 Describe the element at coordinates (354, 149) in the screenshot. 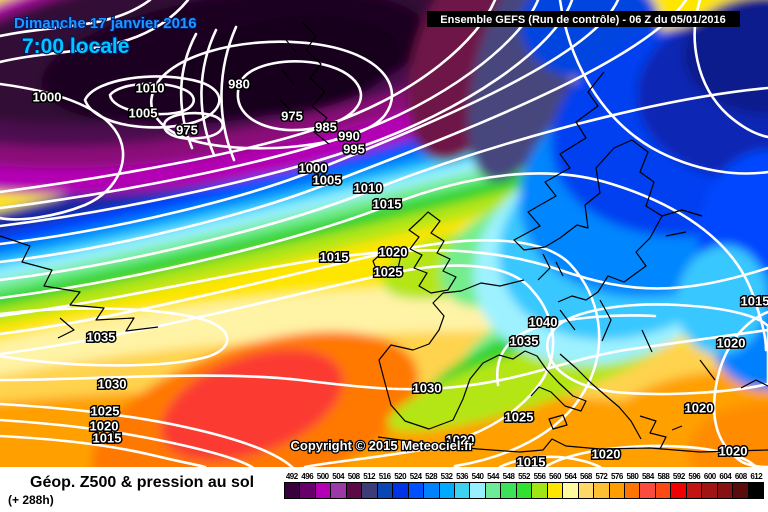

I see `pressure-label: 995` at that location.